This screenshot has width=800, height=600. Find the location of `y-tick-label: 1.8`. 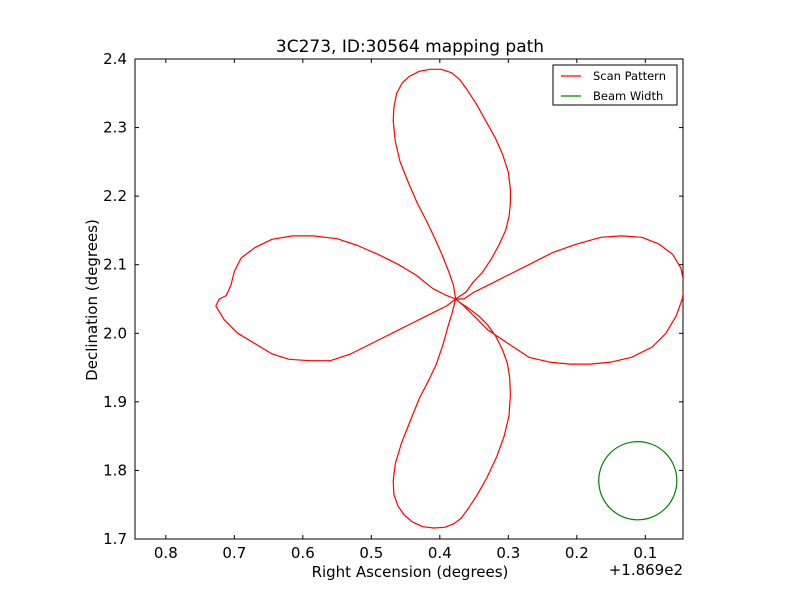

y-tick-label: 1.8 is located at coordinates (115, 470).